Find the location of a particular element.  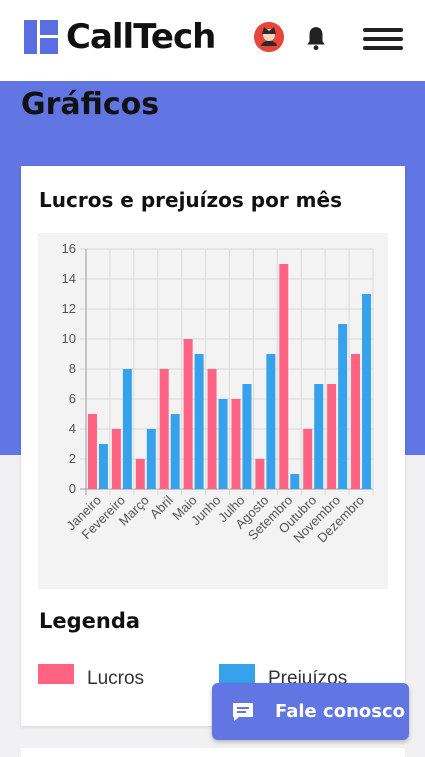

page-title: Gráficos is located at coordinates (90, 104).